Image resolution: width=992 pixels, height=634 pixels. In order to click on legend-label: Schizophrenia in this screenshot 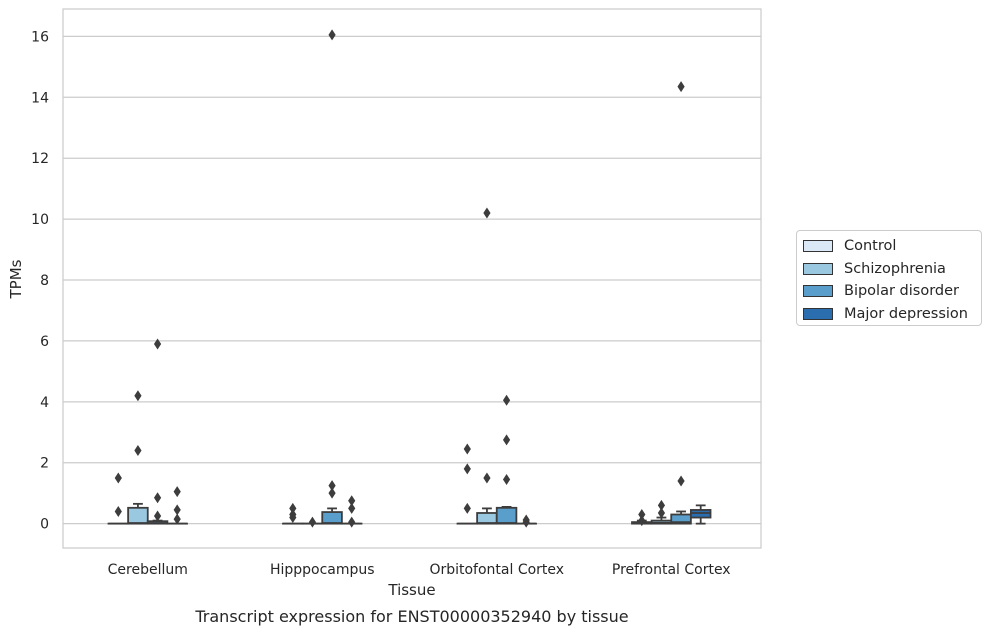, I will do `click(895, 268)`.